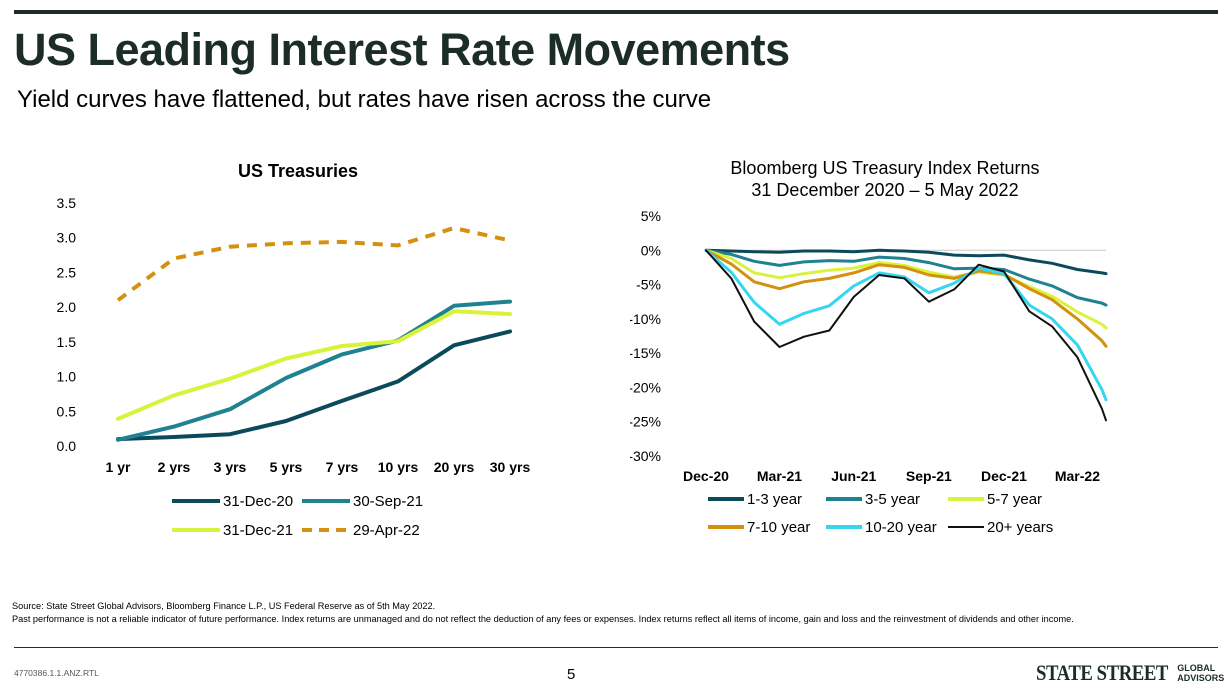  What do you see at coordinates (853, 476) in the screenshot?
I see `x-tick-label: Jun-21` at bounding box center [853, 476].